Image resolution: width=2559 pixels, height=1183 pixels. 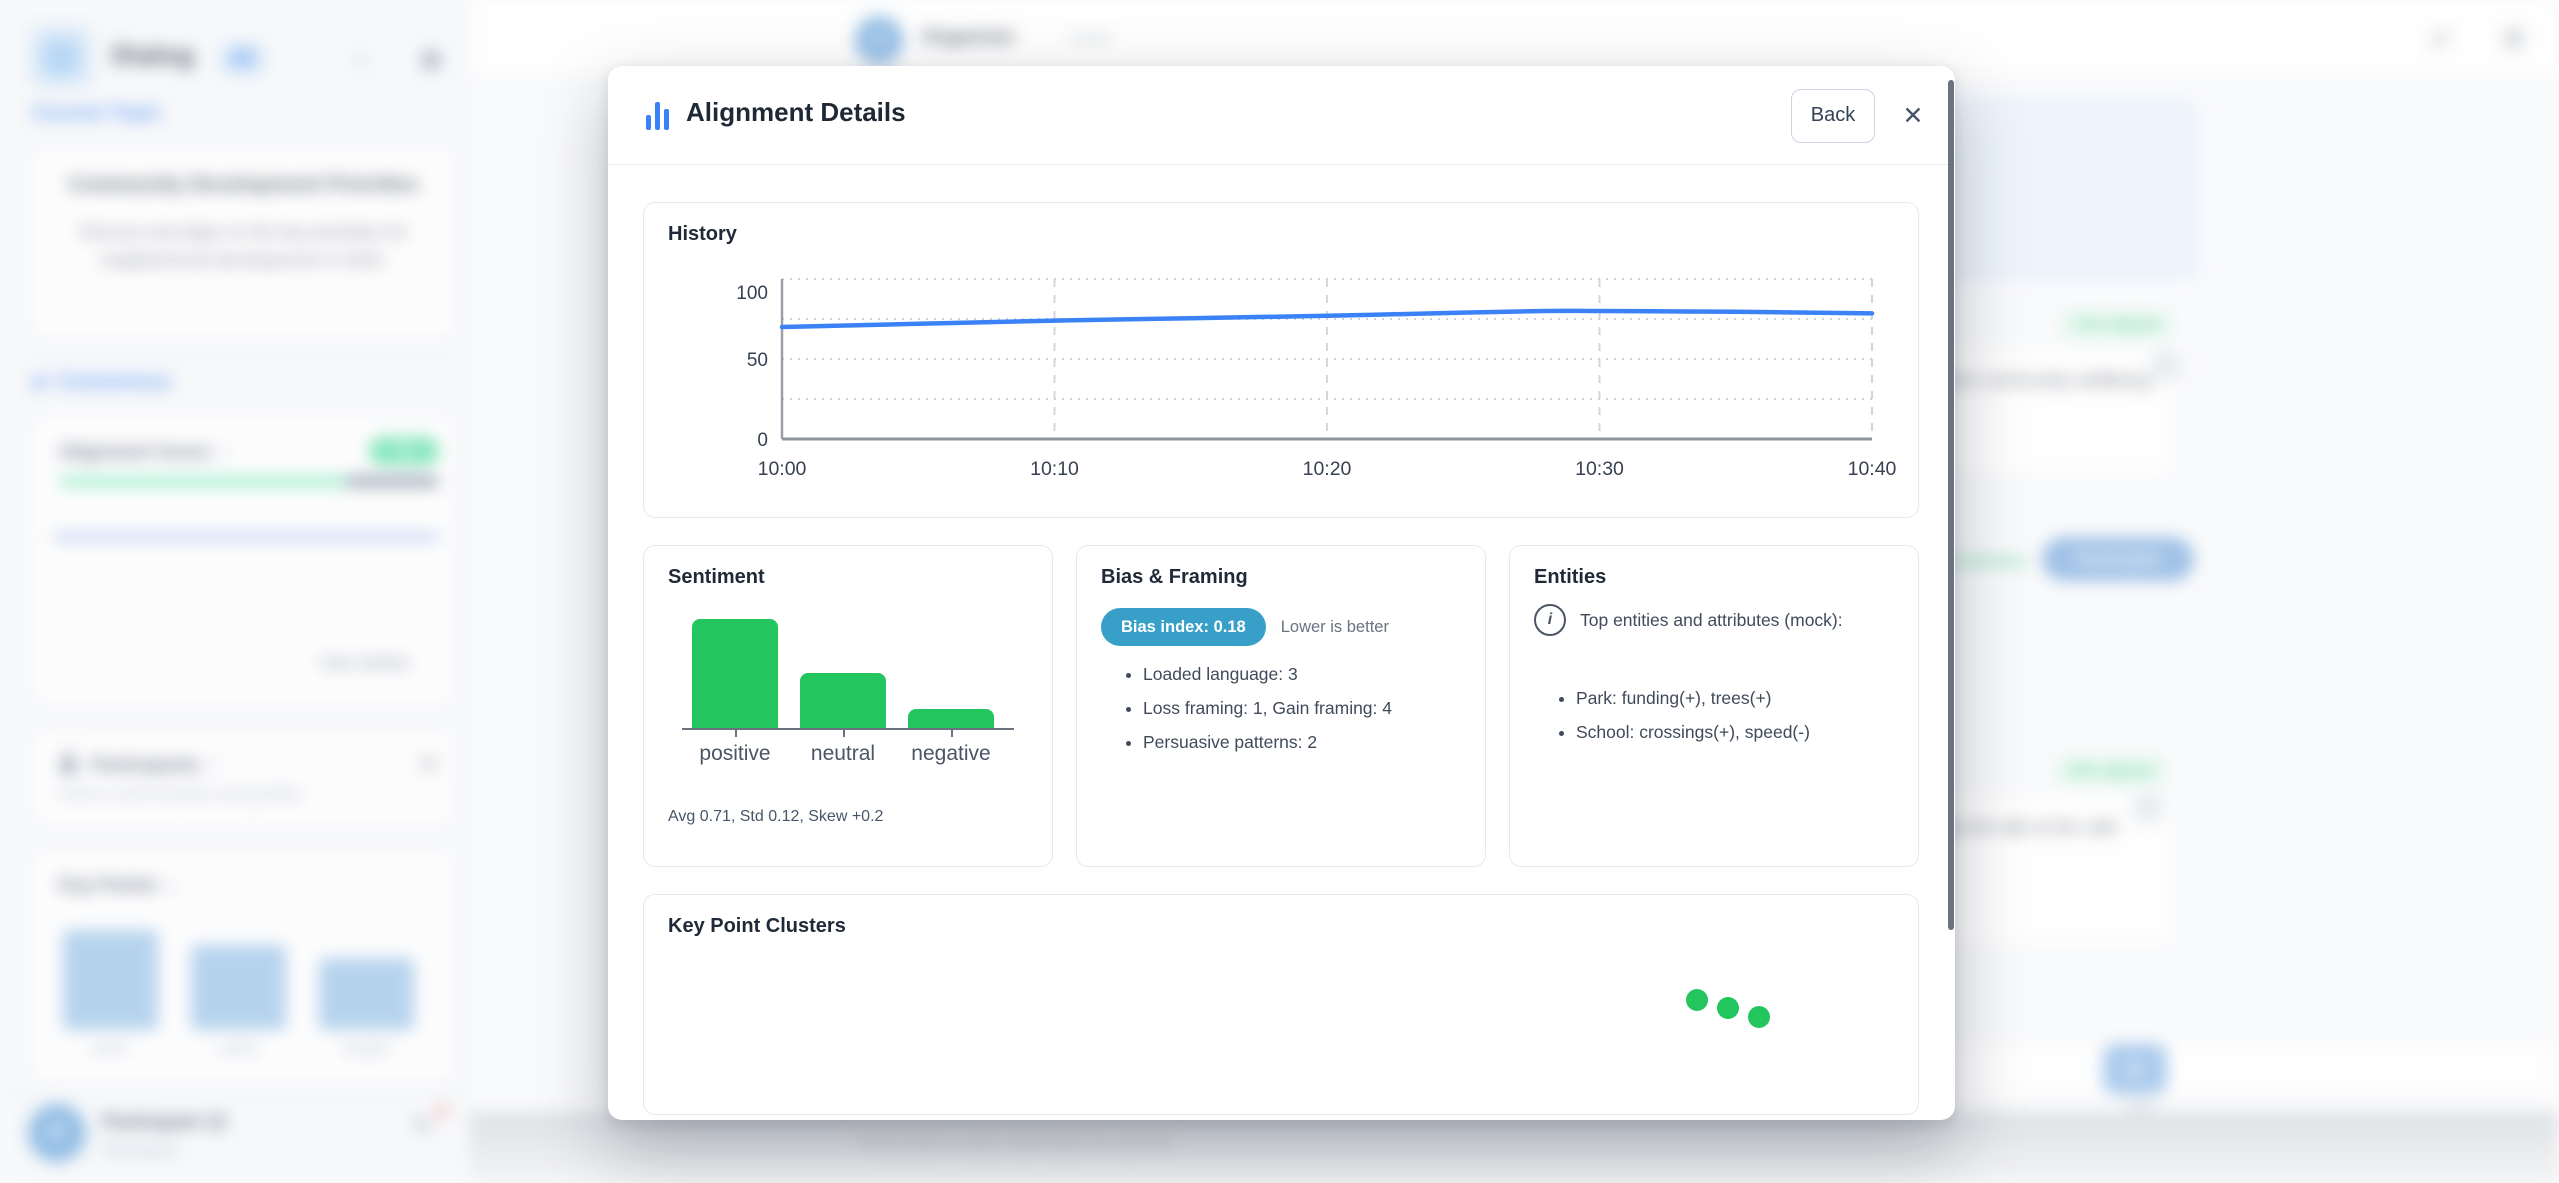 I want to click on bias-badge-row: Bias index: 0.18 Lower is better, so click(x=1245, y=627).